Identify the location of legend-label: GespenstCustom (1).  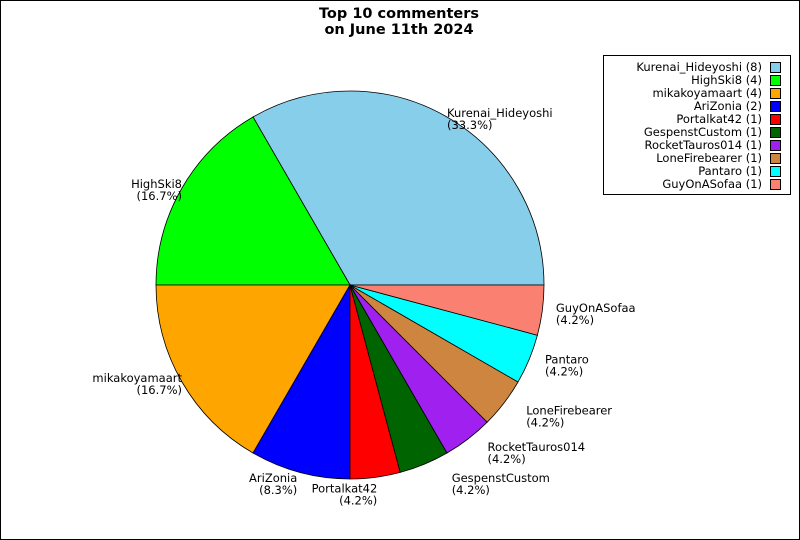
(702, 132).